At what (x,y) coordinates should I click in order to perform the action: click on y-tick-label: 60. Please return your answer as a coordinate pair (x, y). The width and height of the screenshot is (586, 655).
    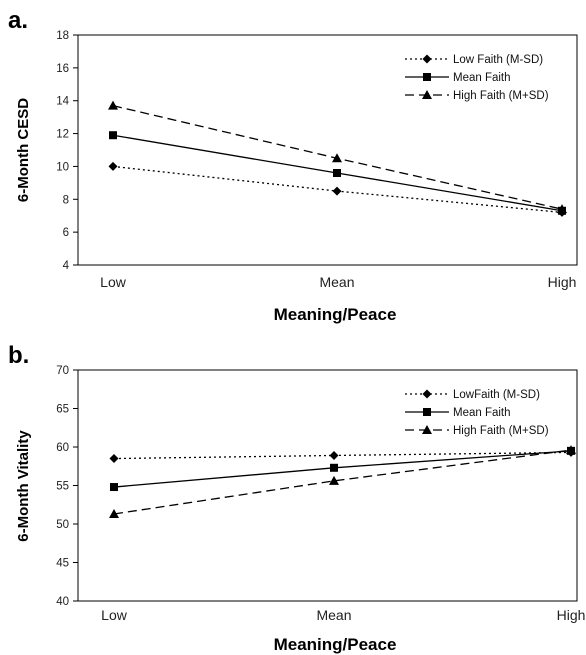
    Looking at the image, I should click on (62, 448).